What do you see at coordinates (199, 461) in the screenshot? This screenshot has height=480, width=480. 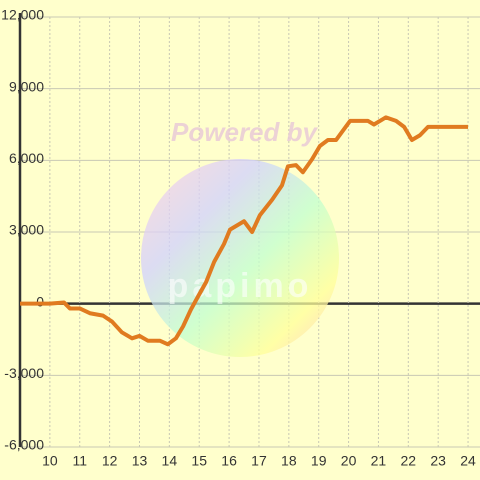 I see `x-tick-label: 15` at bounding box center [199, 461].